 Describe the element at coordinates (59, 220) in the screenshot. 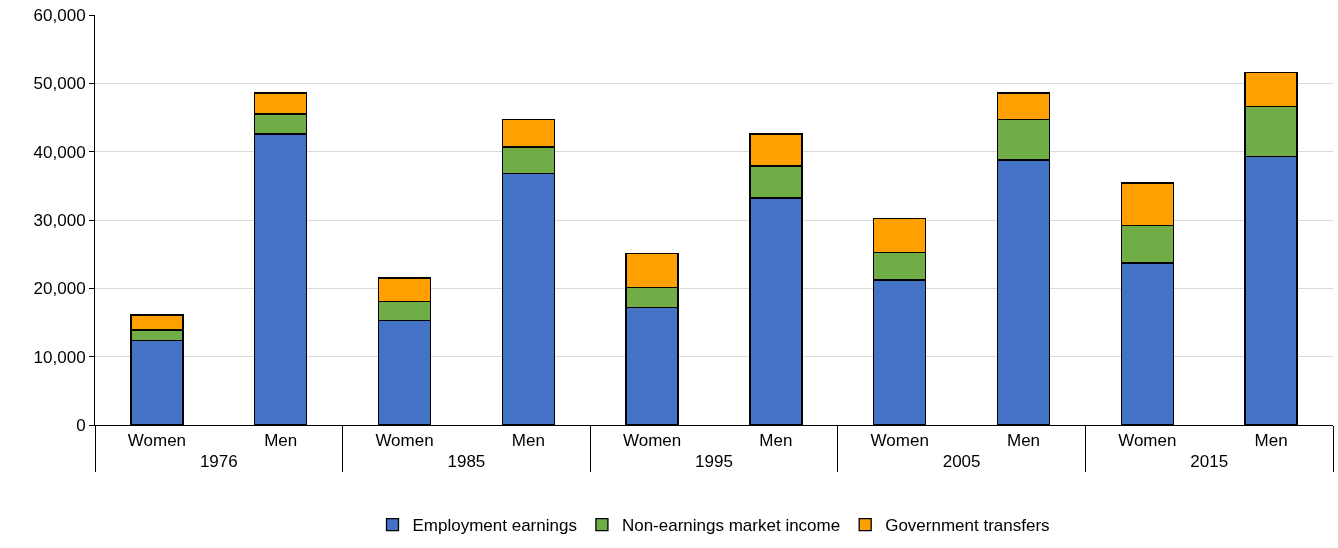

I see `y-tick-label: 30,000` at that location.